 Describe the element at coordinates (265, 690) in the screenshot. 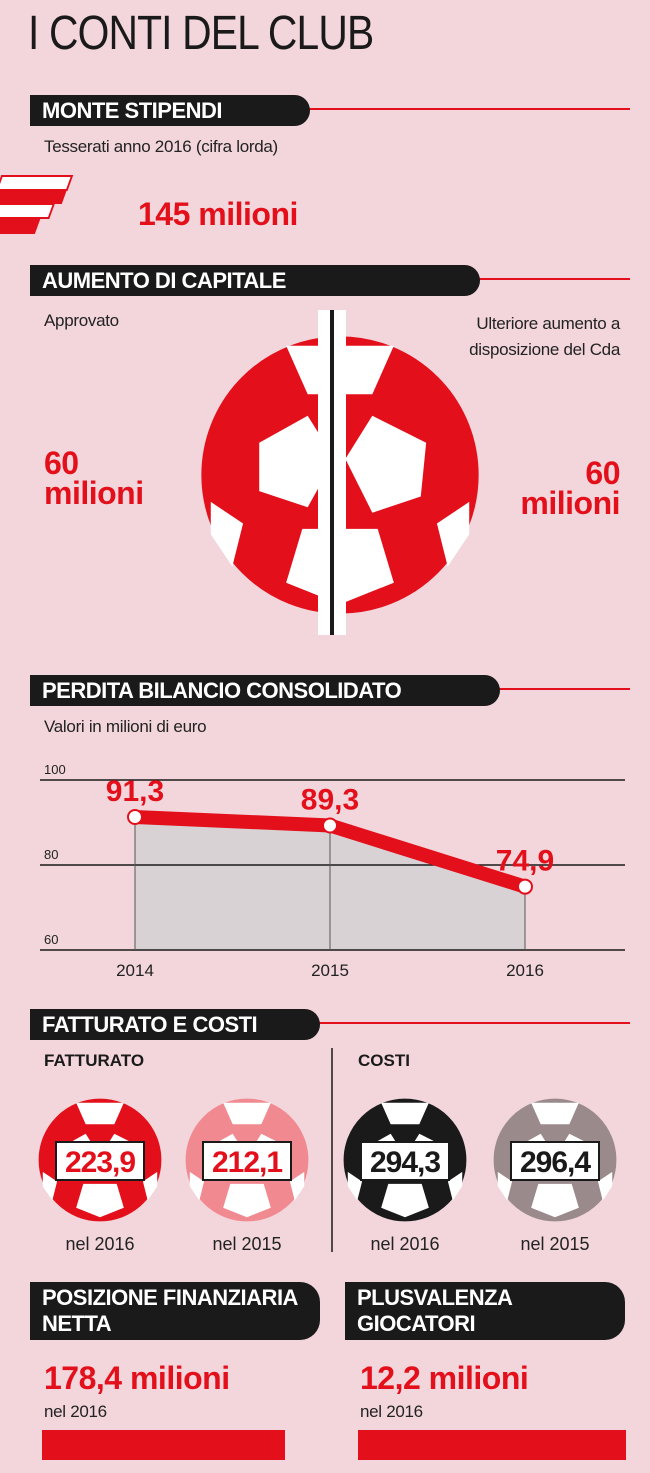

I see `section-heading: PERDITA BILANCIO CONSOLIDATO` at that location.